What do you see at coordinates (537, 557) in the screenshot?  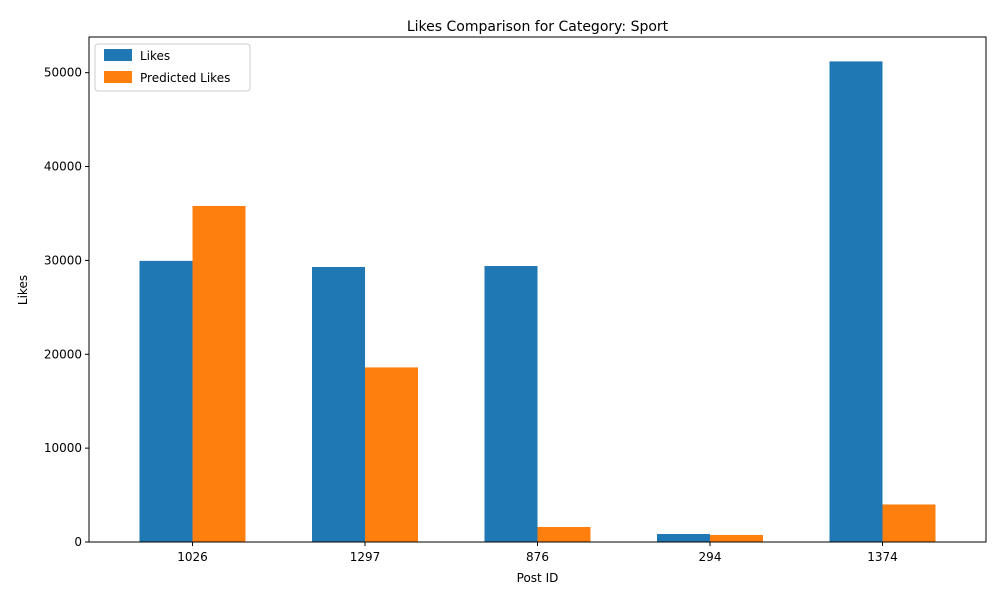 I see `x-tick-label: 876` at bounding box center [537, 557].